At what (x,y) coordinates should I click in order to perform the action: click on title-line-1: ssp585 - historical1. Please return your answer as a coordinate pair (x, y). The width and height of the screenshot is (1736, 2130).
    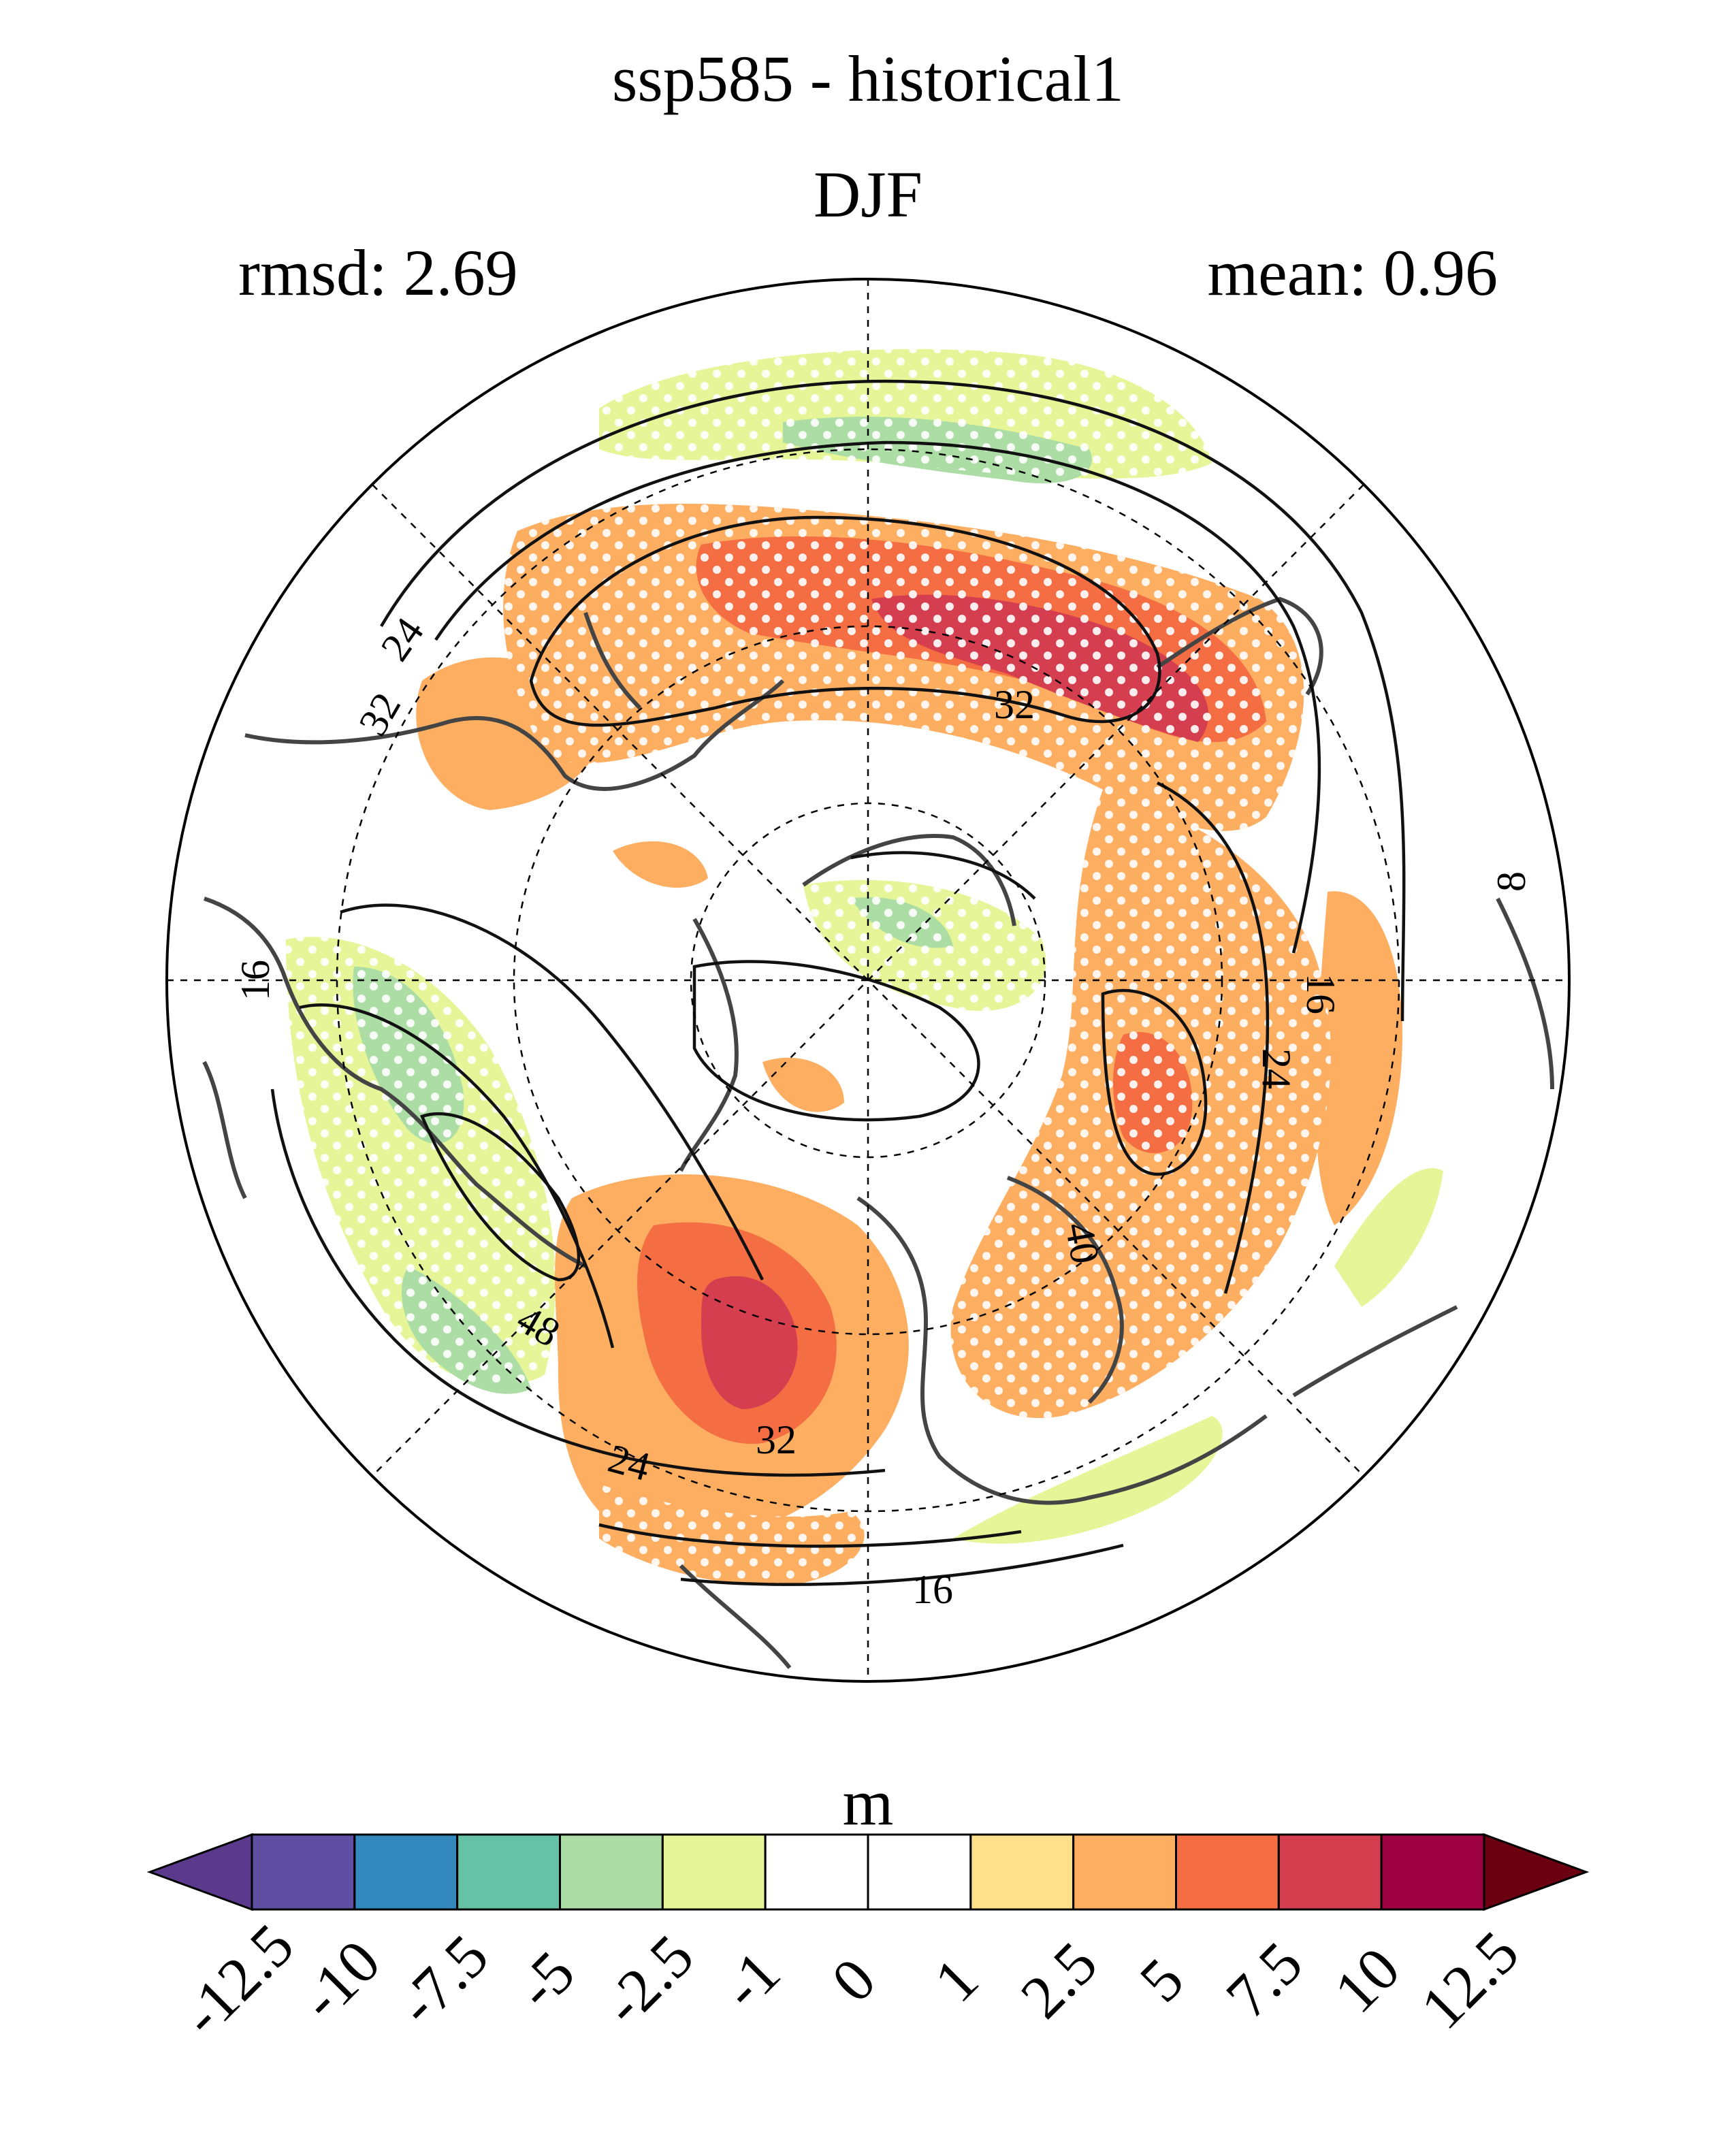
    Looking at the image, I should click on (868, 78).